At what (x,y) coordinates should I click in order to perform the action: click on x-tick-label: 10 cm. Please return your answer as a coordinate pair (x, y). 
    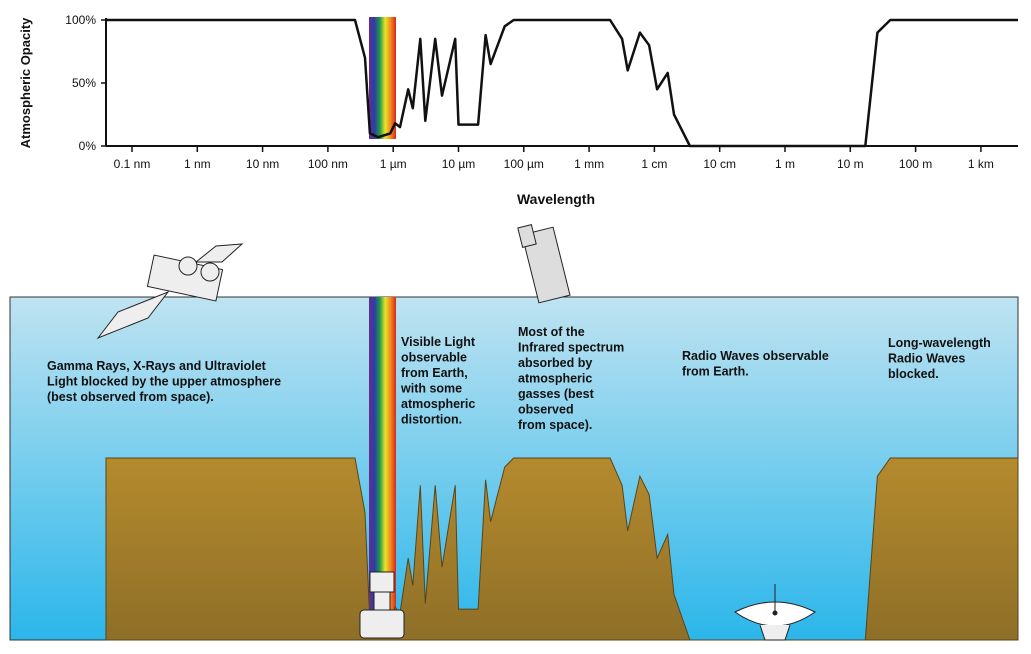
    Looking at the image, I should click on (719, 164).